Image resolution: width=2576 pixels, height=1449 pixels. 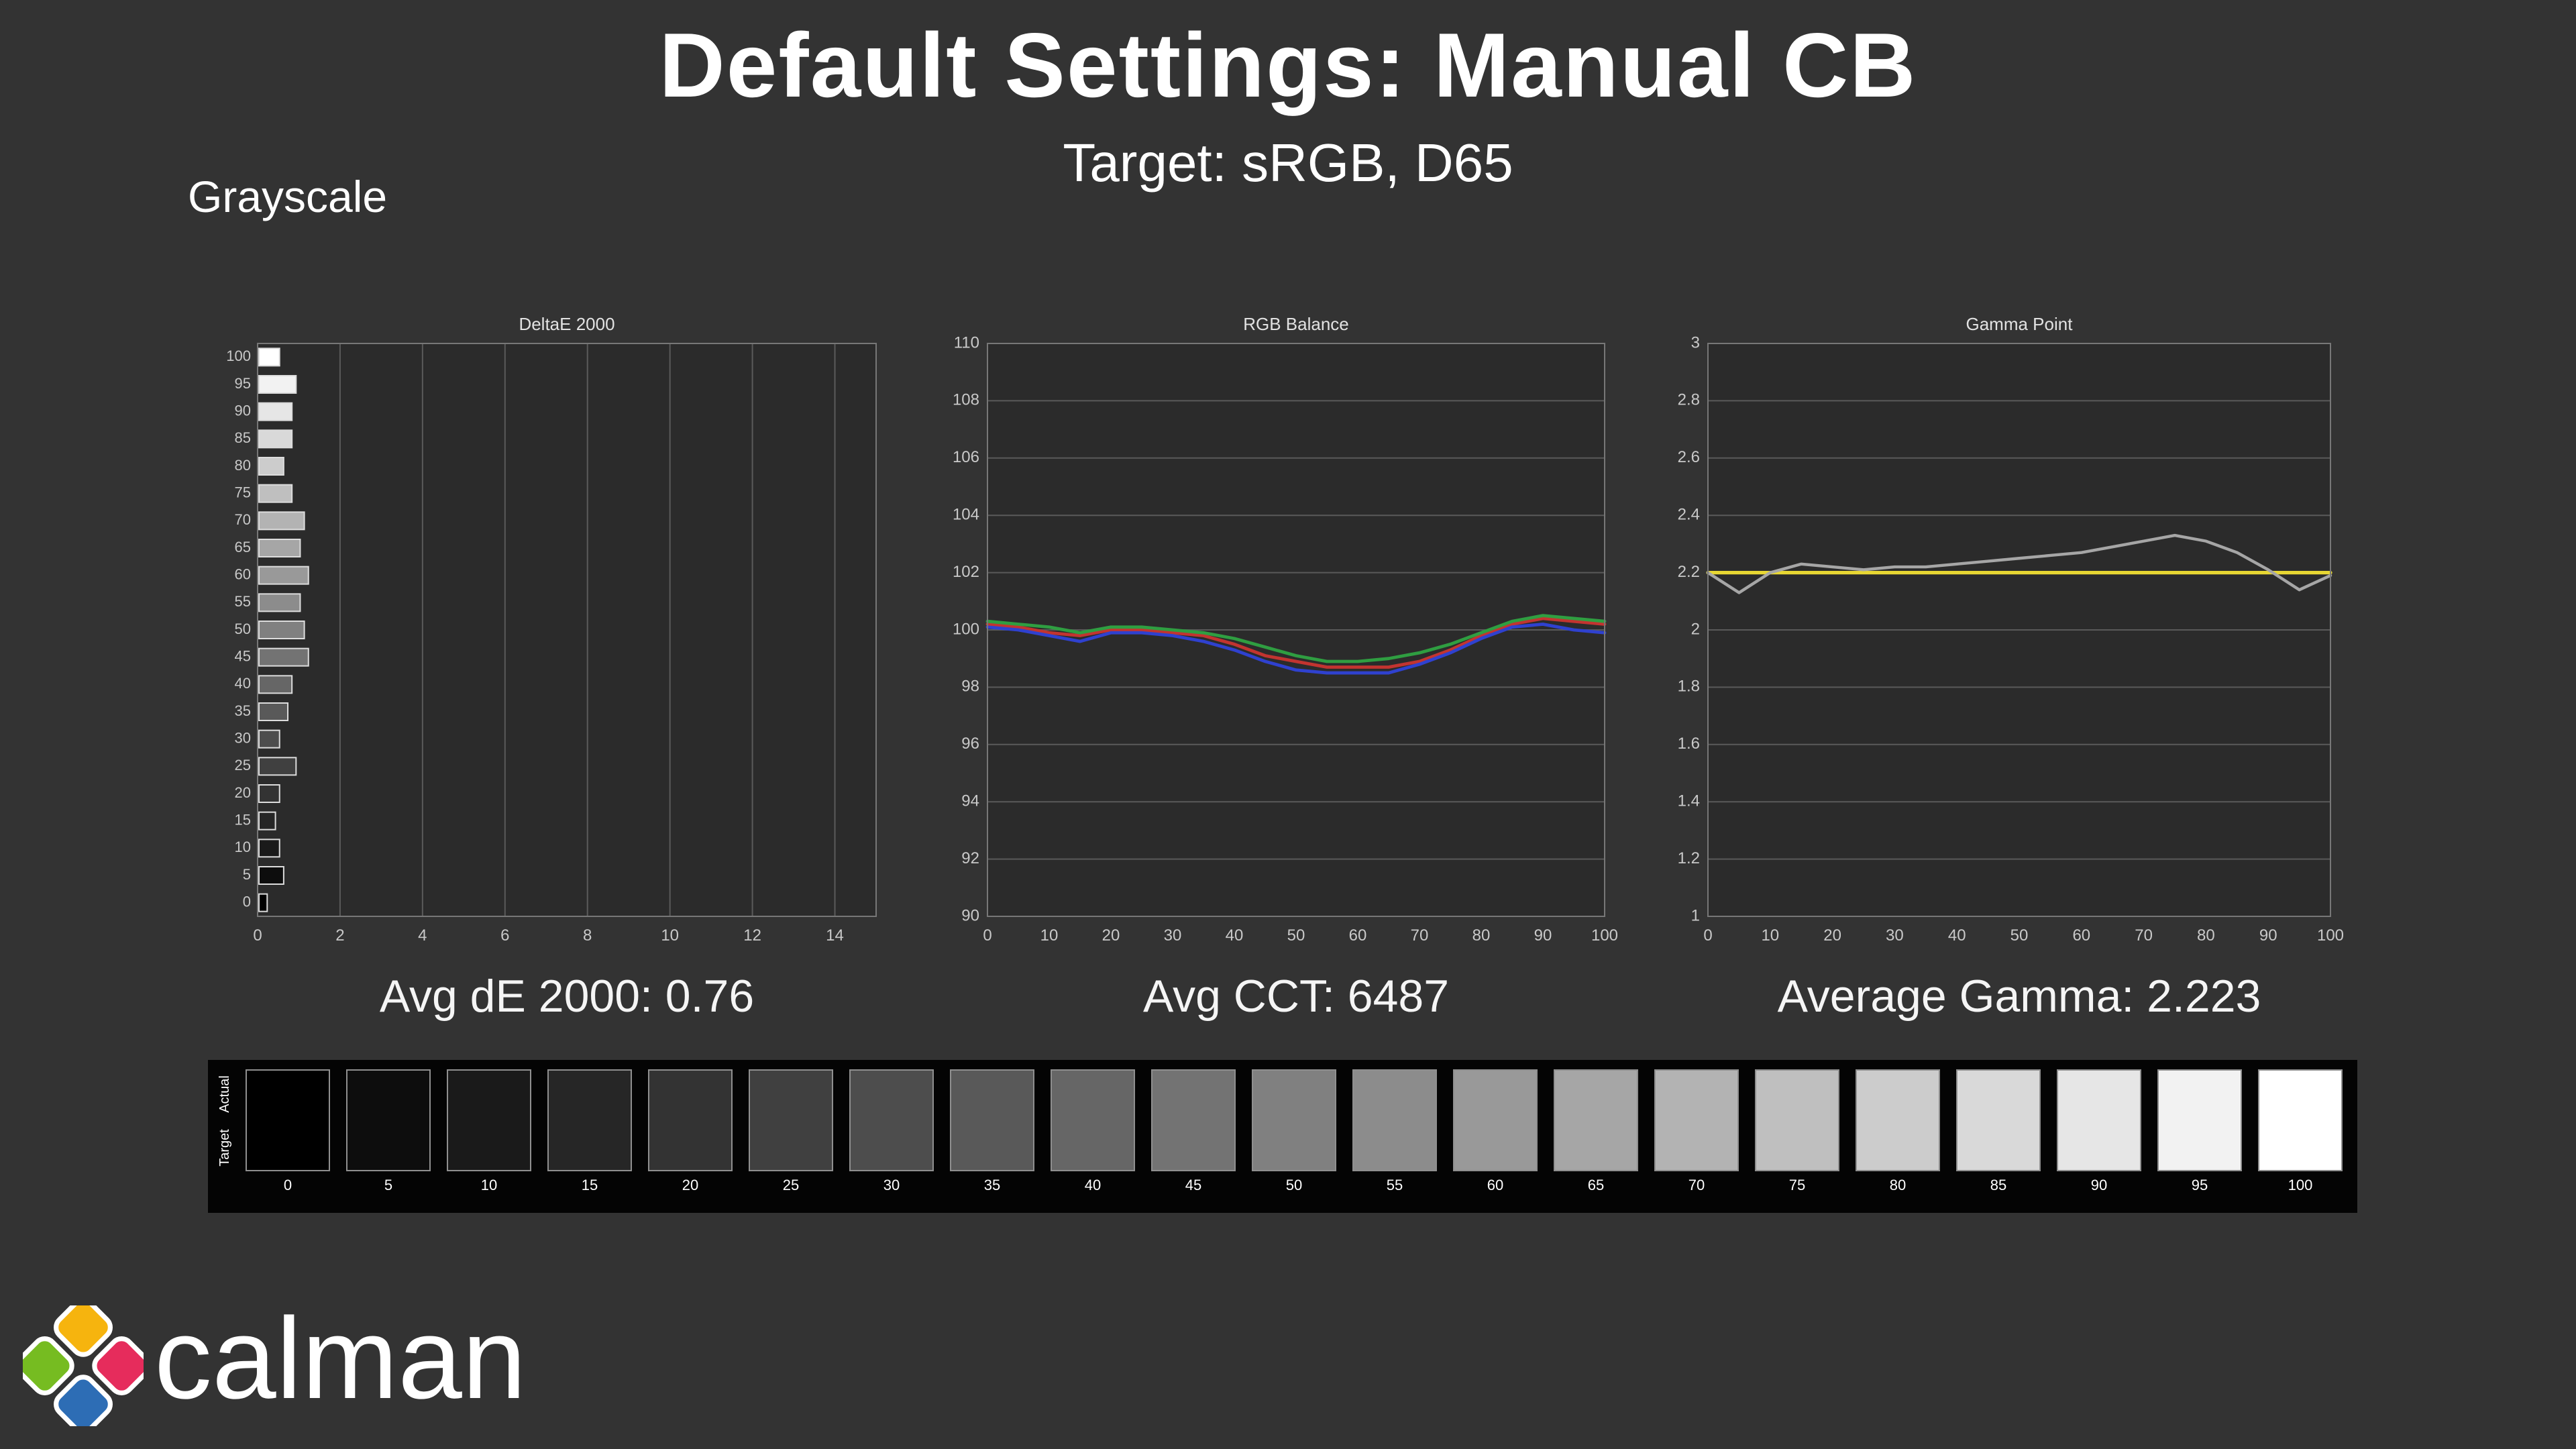 I want to click on page-subtitle: Target: sRGB, D65, so click(x=1288, y=163).